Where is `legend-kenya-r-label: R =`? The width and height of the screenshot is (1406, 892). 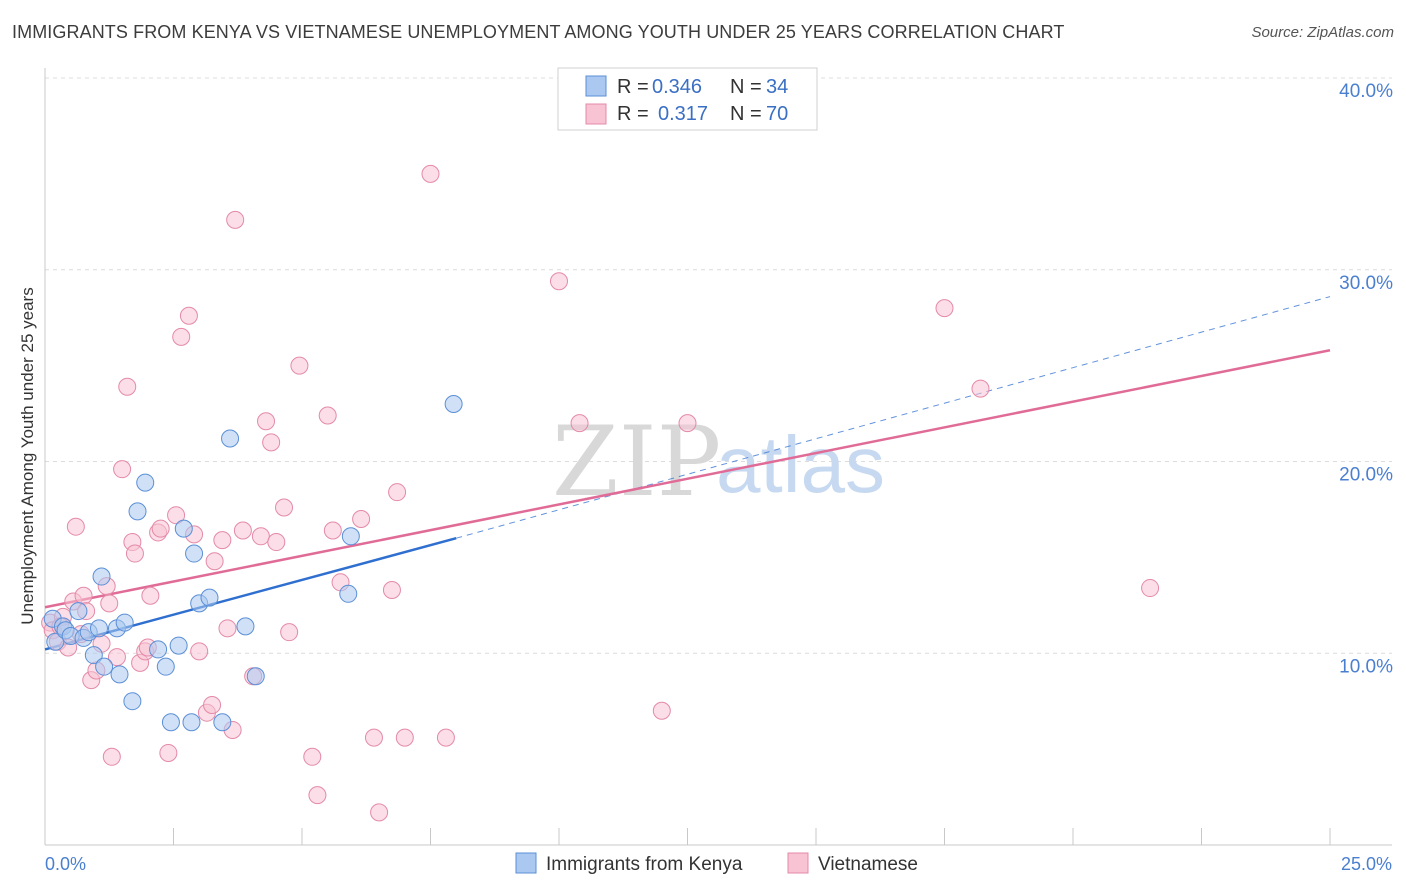 legend-kenya-r-label: R = is located at coordinates (633, 87).